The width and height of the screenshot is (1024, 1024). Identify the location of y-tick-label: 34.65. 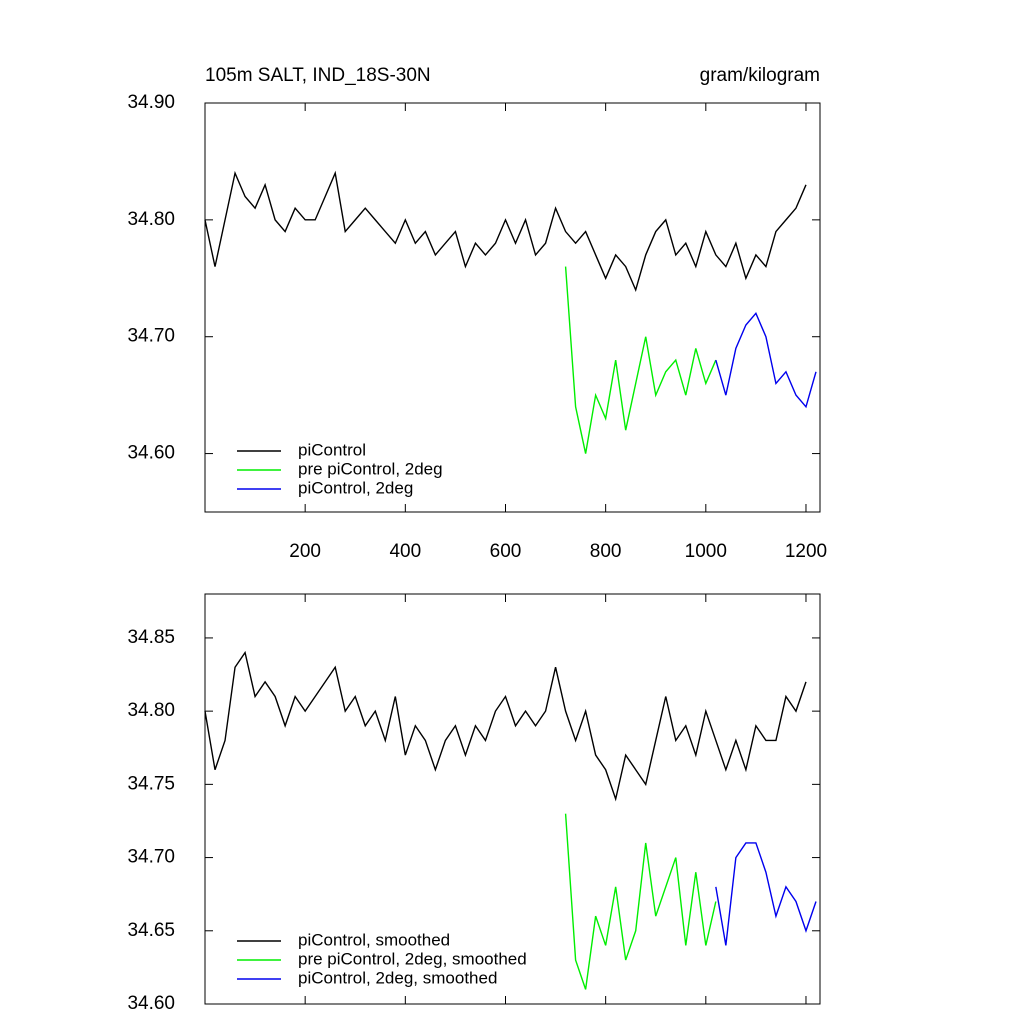
(151, 930).